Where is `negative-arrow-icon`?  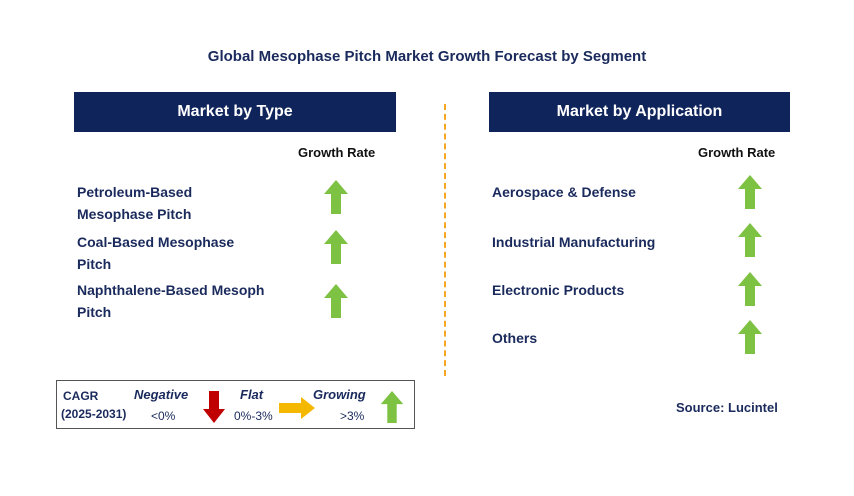 negative-arrow-icon is located at coordinates (214, 409).